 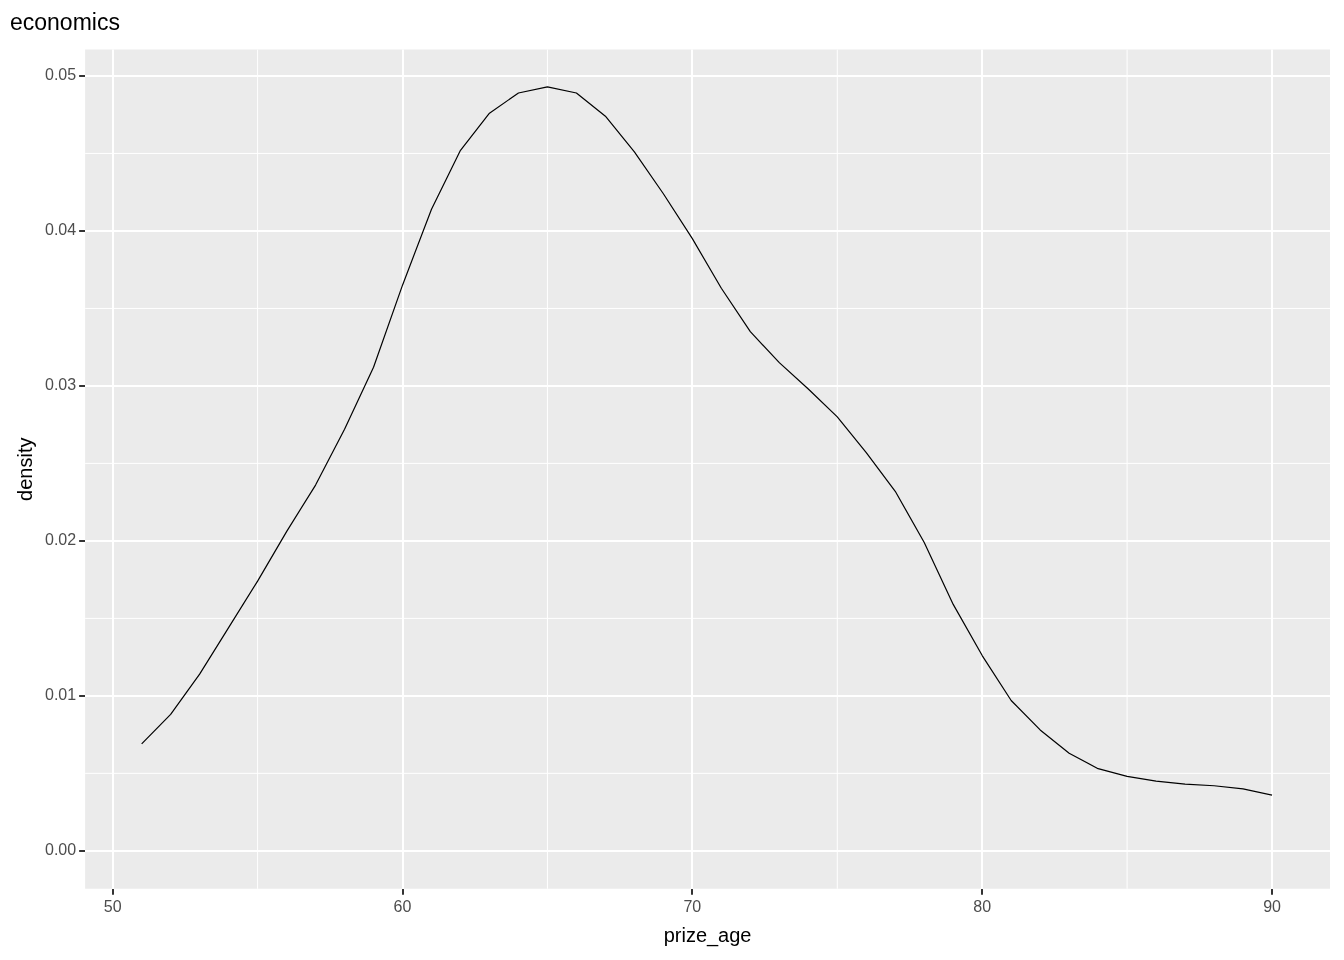 What do you see at coordinates (982, 906) in the screenshot?
I see `x-tick-label: 80` at bounding box center [982, 906].